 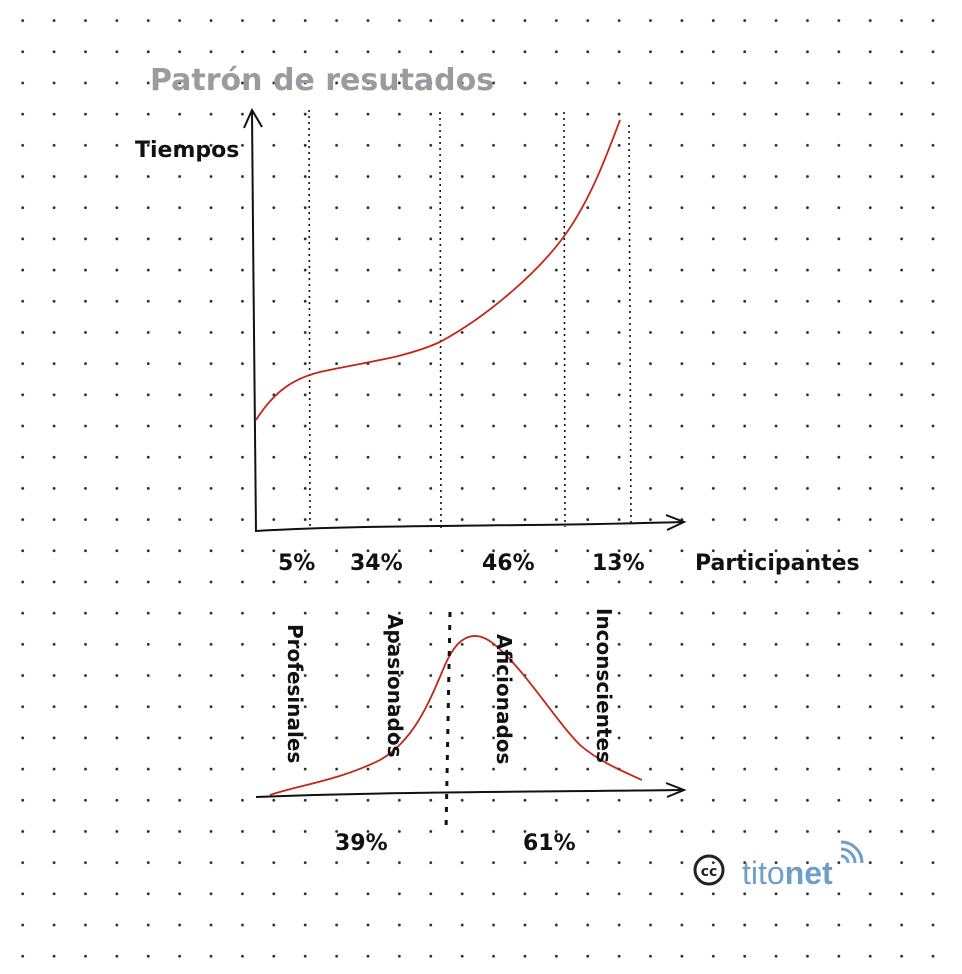 I want to click on segment-label-4: 13%, so click(x=618, y=563).